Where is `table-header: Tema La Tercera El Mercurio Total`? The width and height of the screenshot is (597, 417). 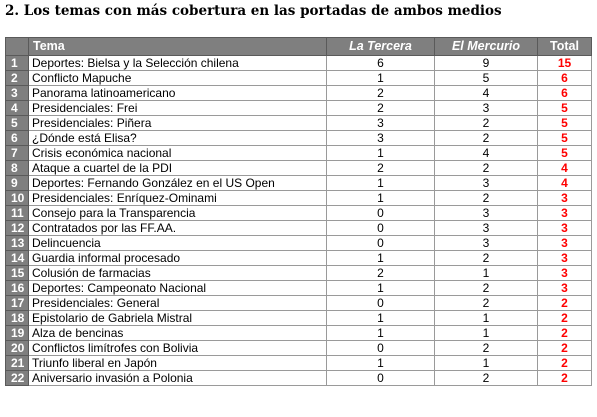
table-header: Tema La Tercera El Mercurio Total is located at coordinates (298, 46).